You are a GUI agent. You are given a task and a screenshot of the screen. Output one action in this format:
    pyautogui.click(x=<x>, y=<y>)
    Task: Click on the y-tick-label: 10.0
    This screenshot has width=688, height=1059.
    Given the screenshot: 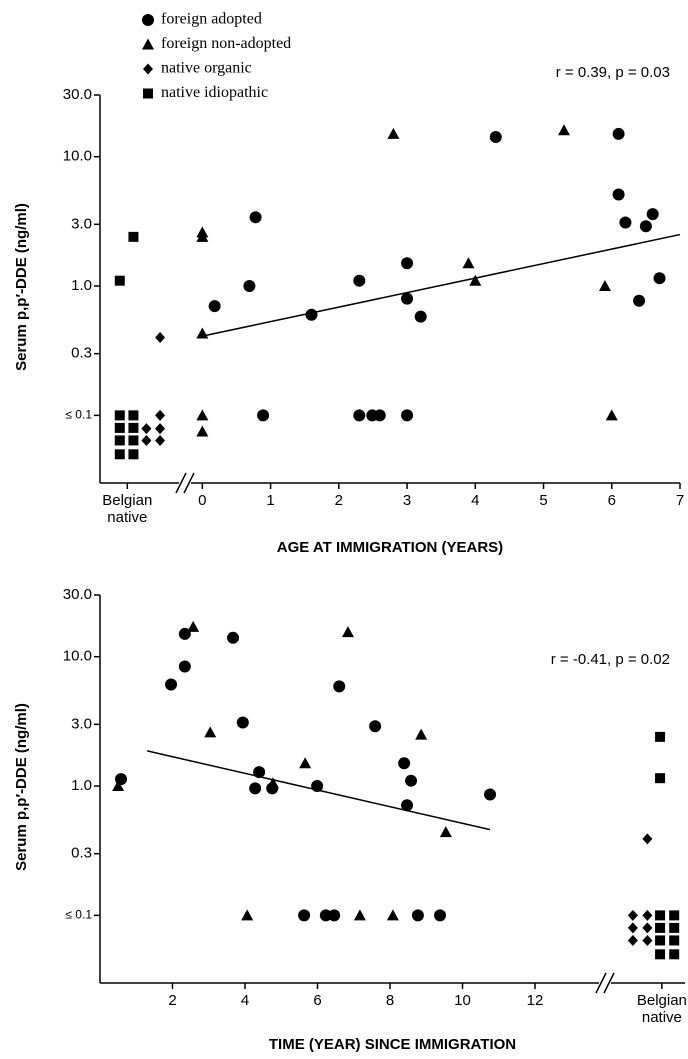 What is the action you would take?
    pyautogui.click(x=77, y=656)
    